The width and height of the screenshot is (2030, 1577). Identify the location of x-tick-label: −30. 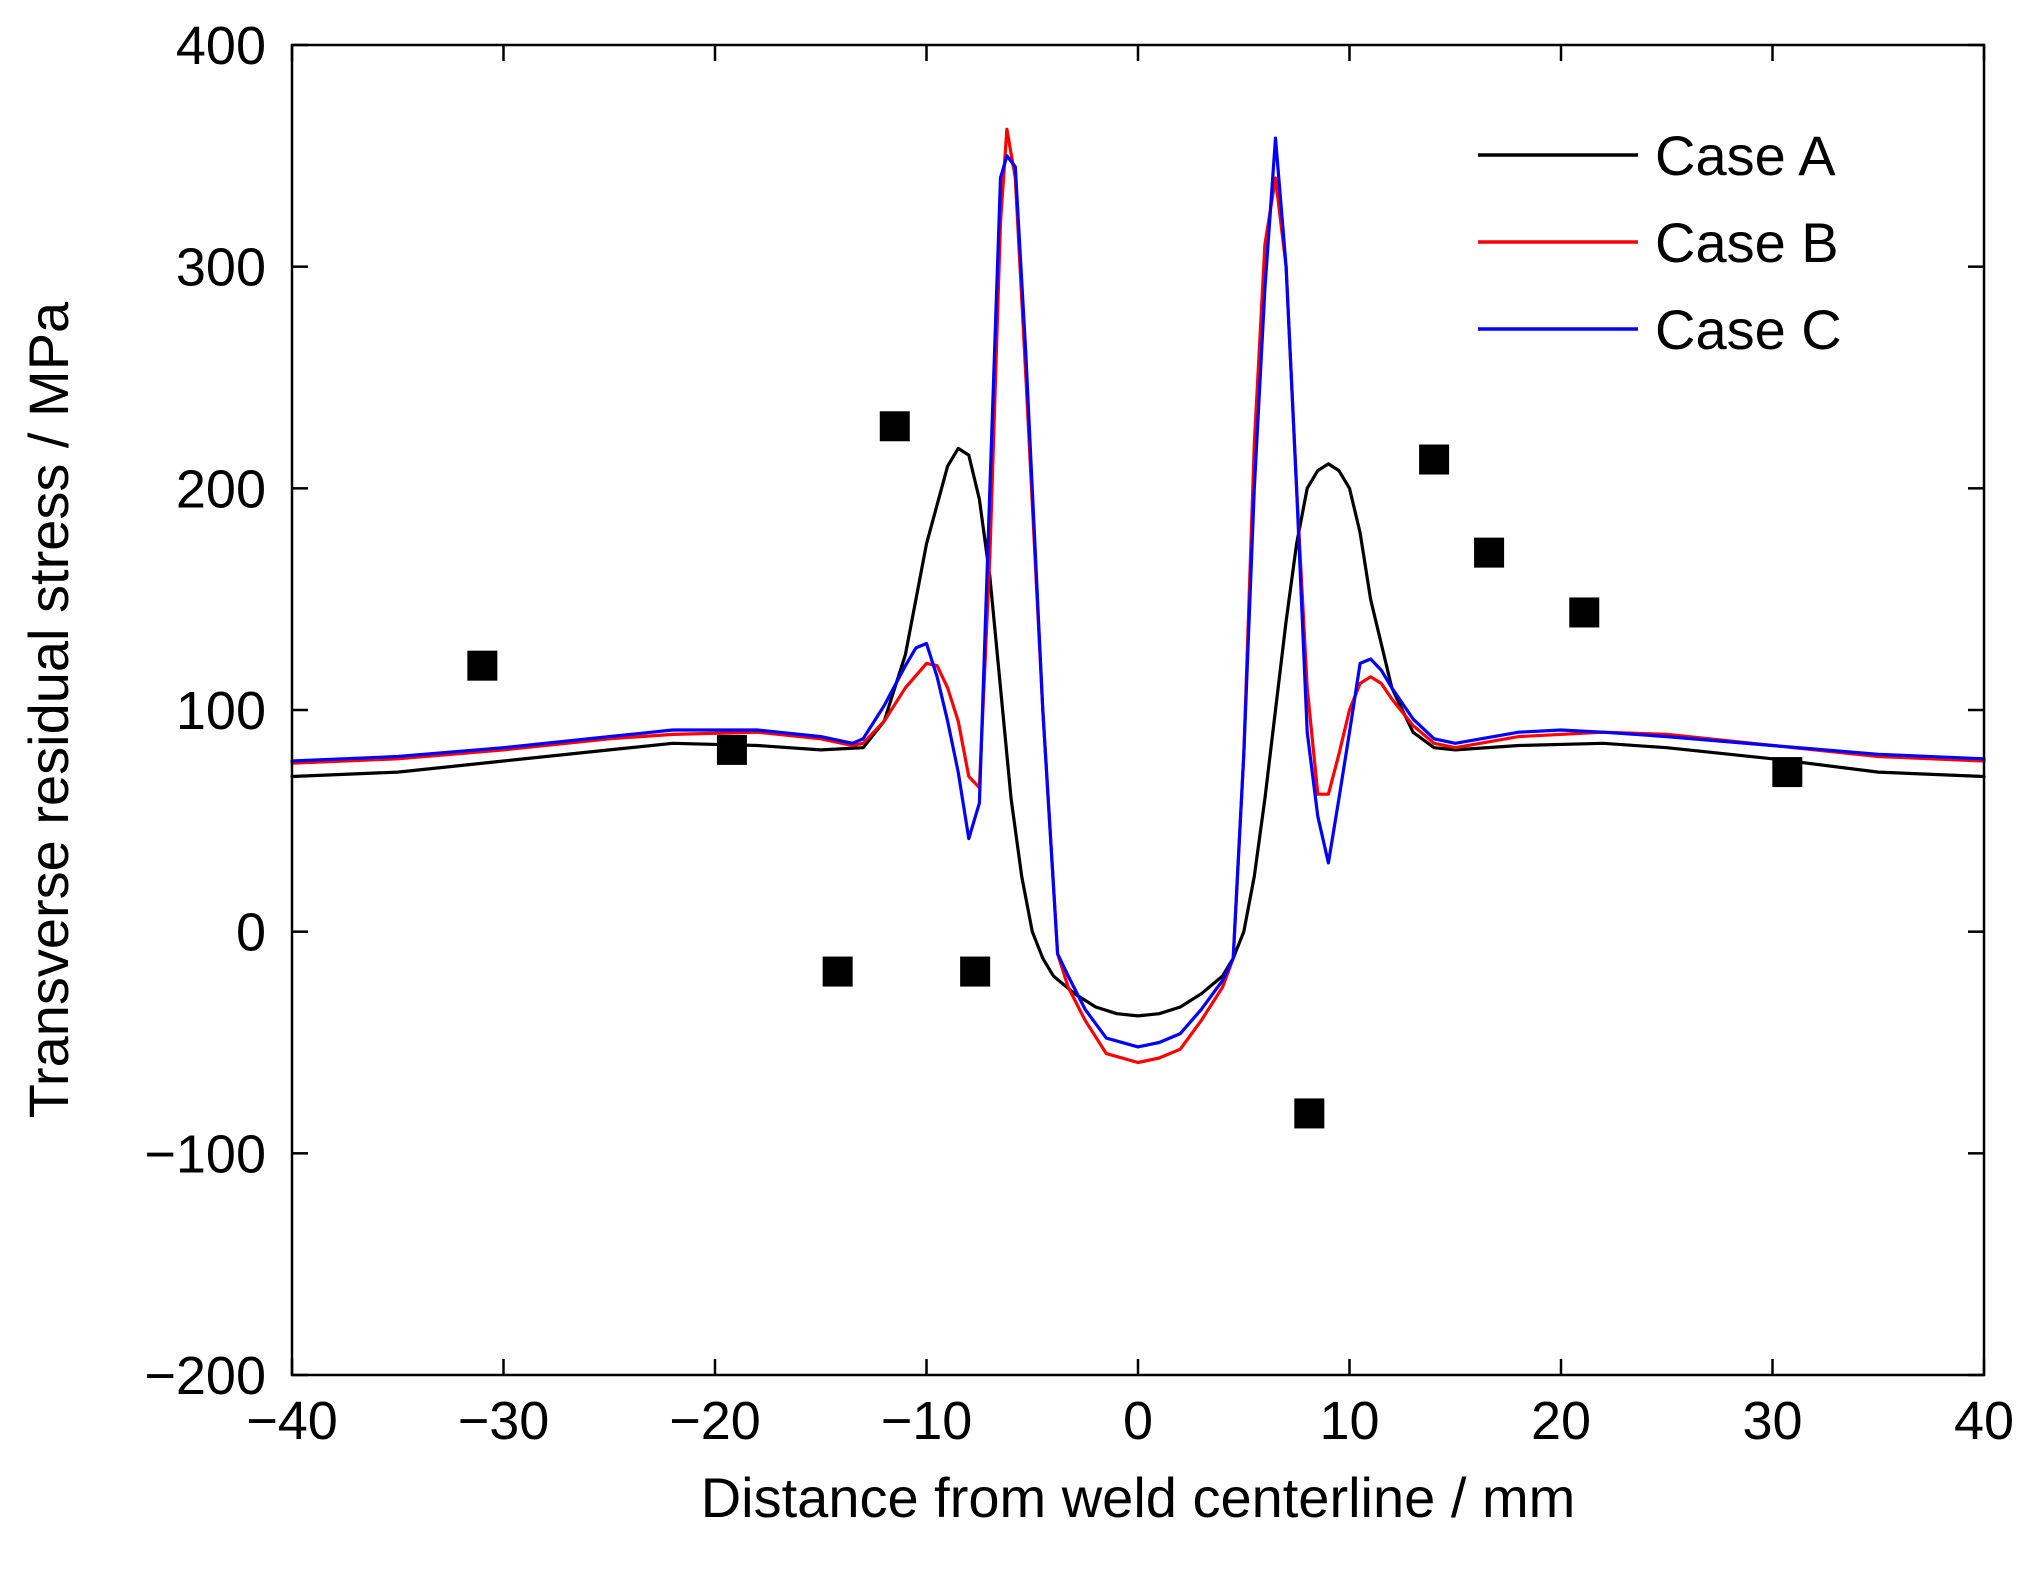
(504, 1421).